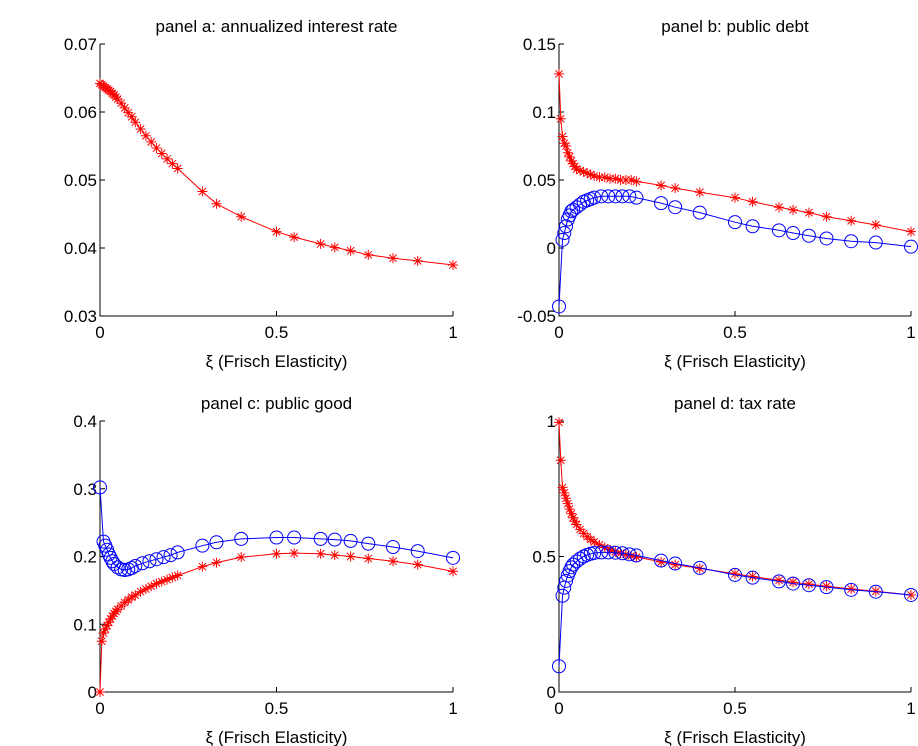  Describe the element at coordinates (551, 421) in the screenshot. I see `y-tick-label: 1` at that location.